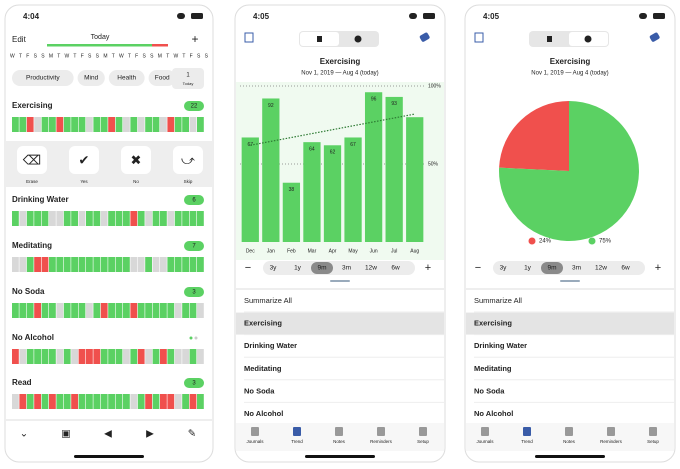 This screenshot has width=680, height=469. I want to click on toolbar-icon: ▶, so click(150, 434).